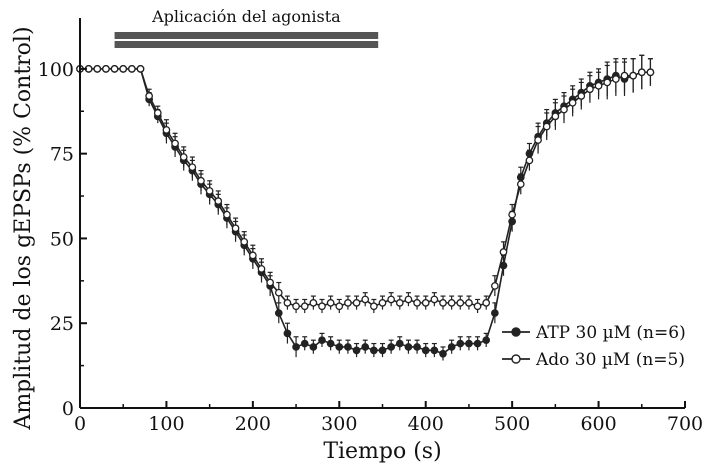  Describe the element at coordinates (68, 409) in the screenshot. I see `y-tick-label: 0` at that location.